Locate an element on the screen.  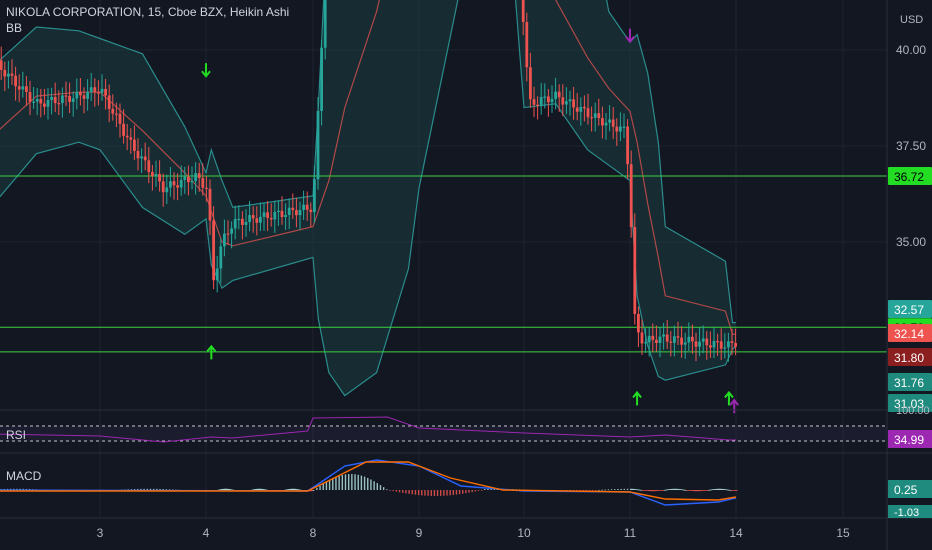
macd-line is located at coordinates (368, 482).